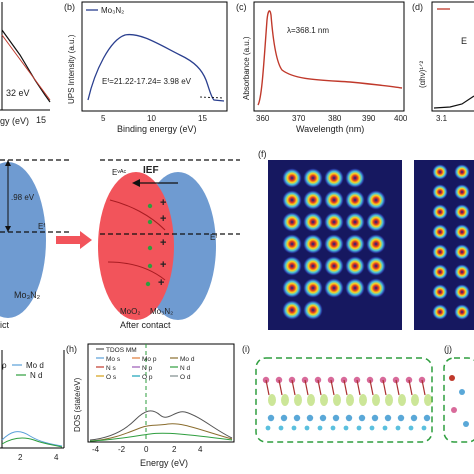 The height and width of the screenshot is (474, 474). What do you see at coordinates (71, 69) in the screenshot?
I see `panel-b-ylabel: UPS Intensity (a.u.)` at bounding box center [71, 69].